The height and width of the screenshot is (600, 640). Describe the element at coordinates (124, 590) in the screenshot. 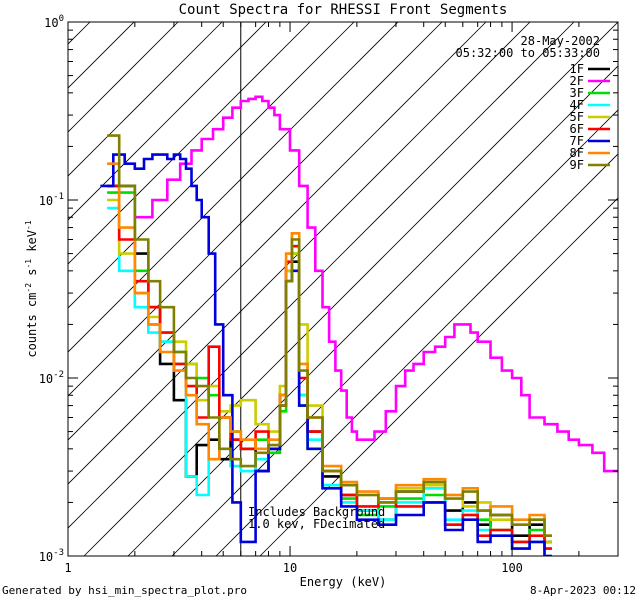

I see `footer-generated: Generated by hsi_min_spectra_plot.pro` at that location.